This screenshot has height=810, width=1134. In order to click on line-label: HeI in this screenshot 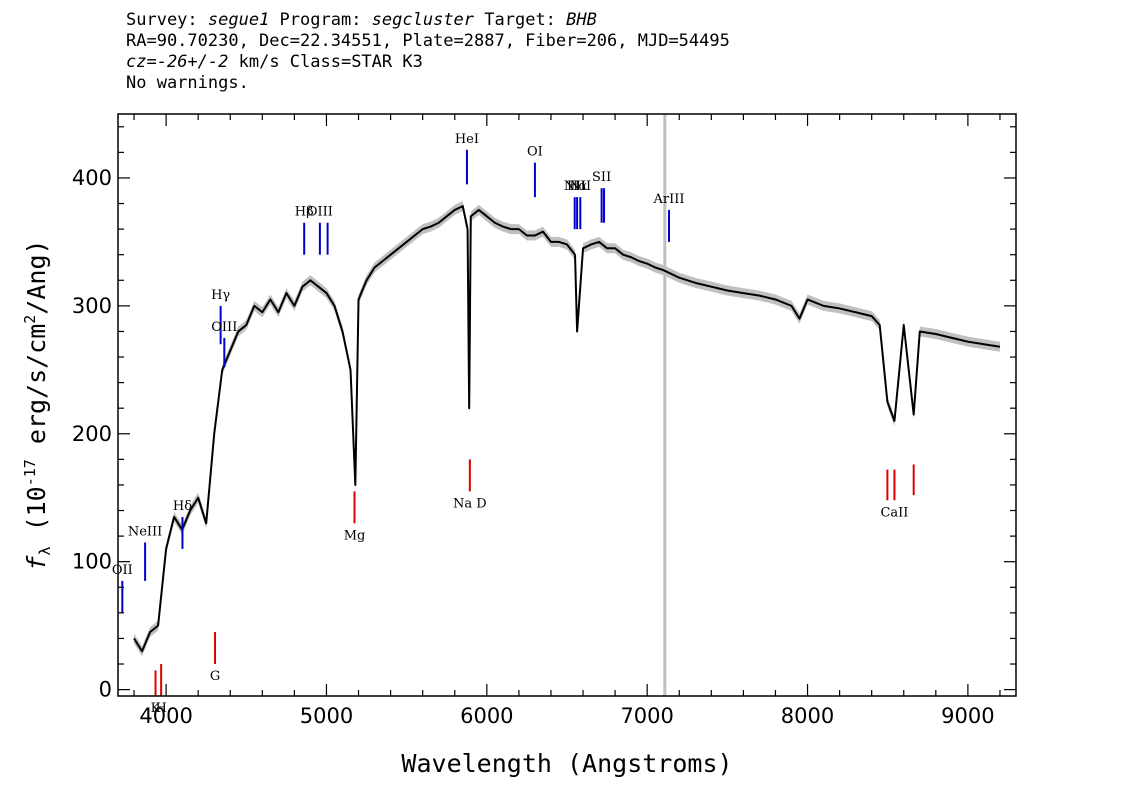, I will do `click(467, 139)`.